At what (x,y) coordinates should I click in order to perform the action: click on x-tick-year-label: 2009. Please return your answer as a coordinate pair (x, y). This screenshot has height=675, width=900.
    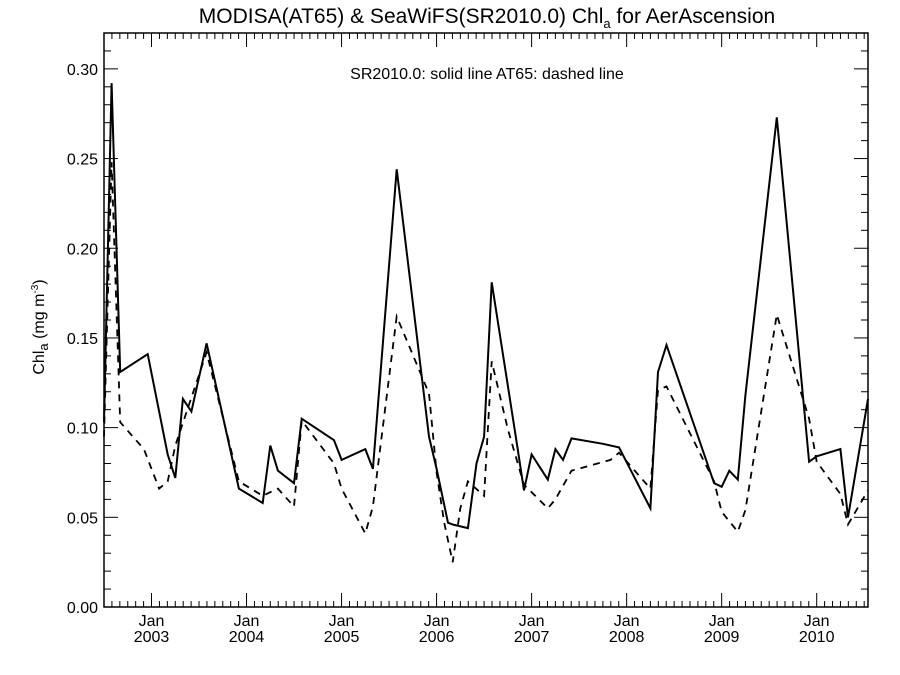
    Looking at the image, I should click on (722, 637).